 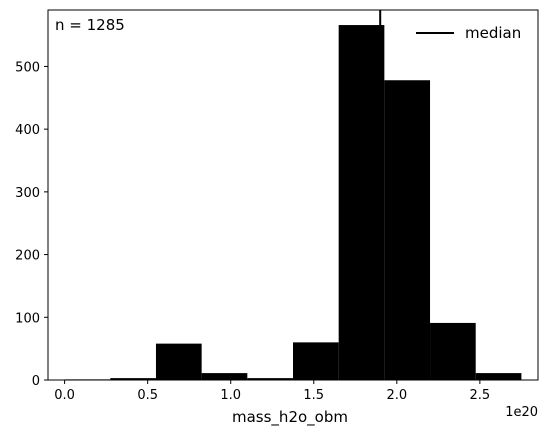 I want to click on x-tick-label: 1.0, so click(x=230, y=395).